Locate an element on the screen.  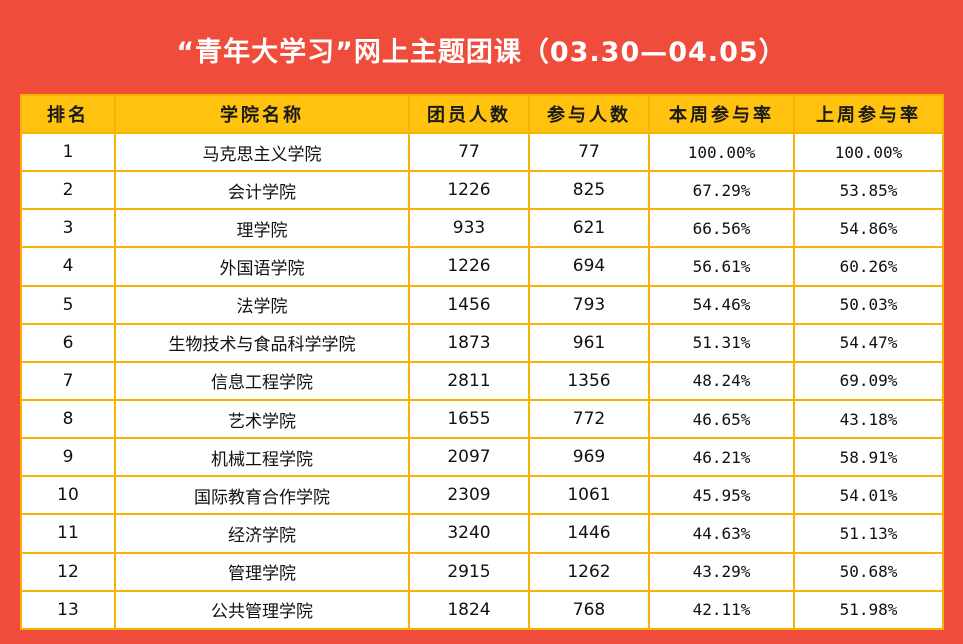
cell-college-name: 国际教育合作学院 is located at coordinates (262, 495).